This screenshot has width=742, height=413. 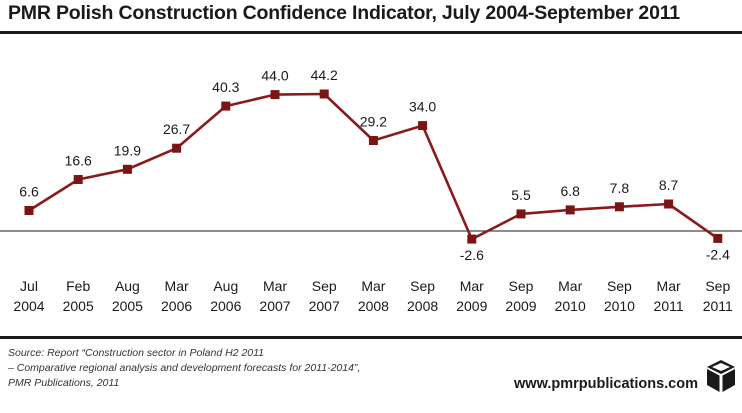 What do you see at coordinates (78, 286) in the screenshot?
I see `x-tick-month: Feb` at bounding box center [78, 286].